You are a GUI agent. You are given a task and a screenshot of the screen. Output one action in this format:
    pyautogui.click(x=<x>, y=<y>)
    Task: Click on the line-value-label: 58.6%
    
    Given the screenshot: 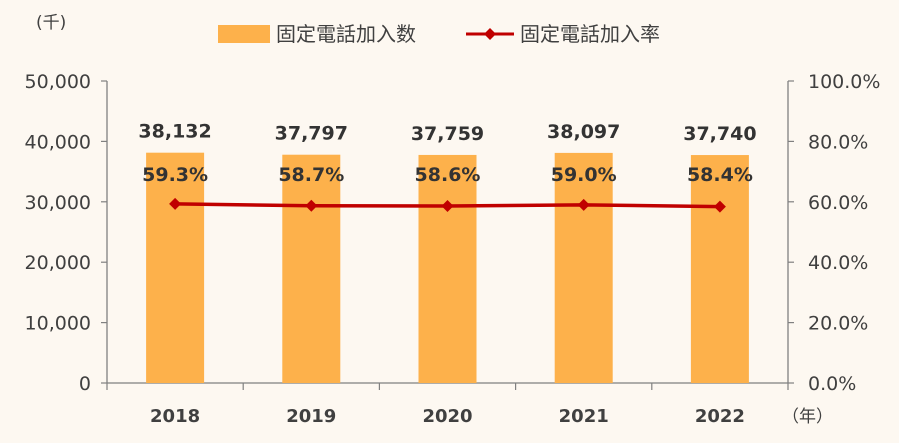 What is the action you would take?
    pyautogui.click(x=448, y=175)
    